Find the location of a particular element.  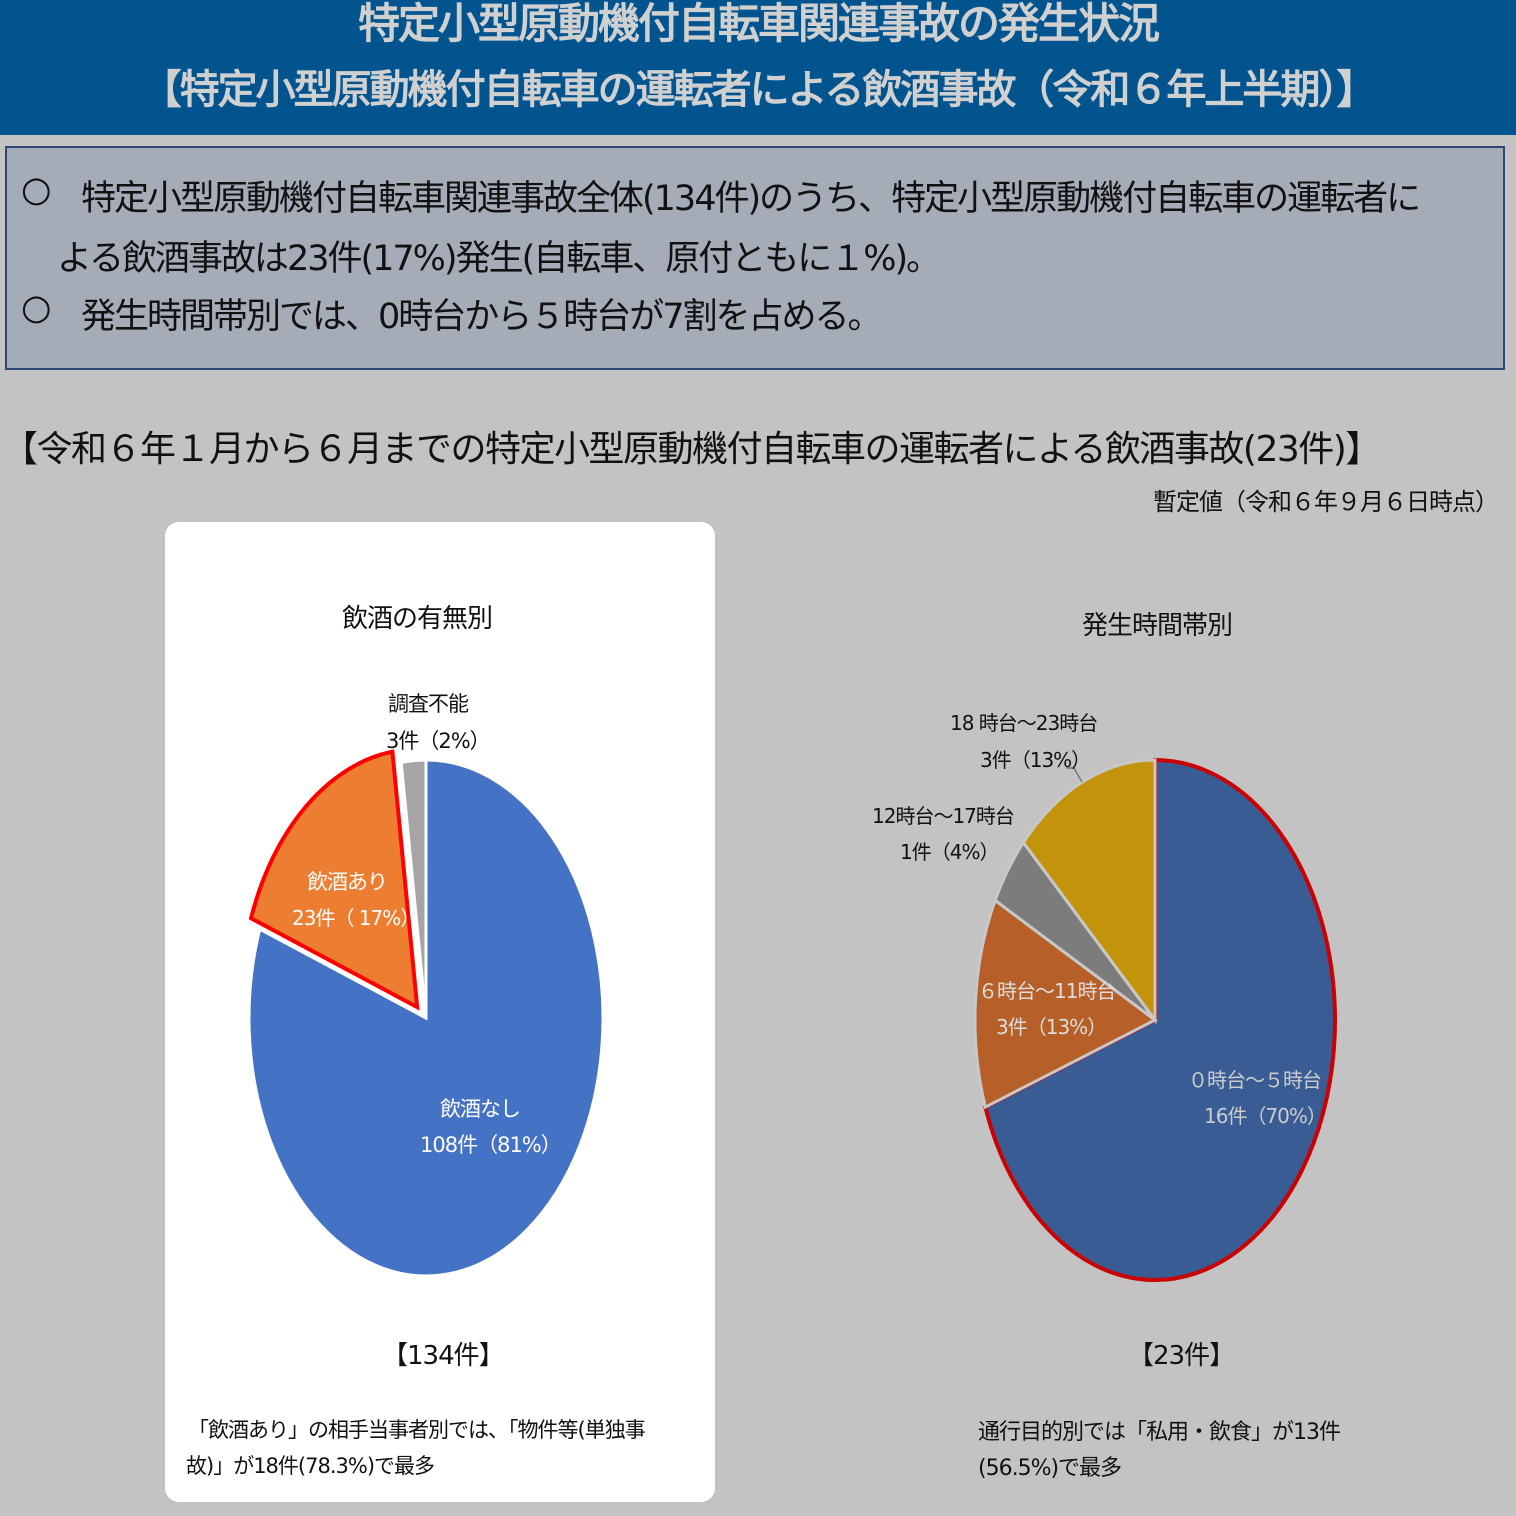

left-total-label: 【134件】 is located at coordinates (443, 1356).